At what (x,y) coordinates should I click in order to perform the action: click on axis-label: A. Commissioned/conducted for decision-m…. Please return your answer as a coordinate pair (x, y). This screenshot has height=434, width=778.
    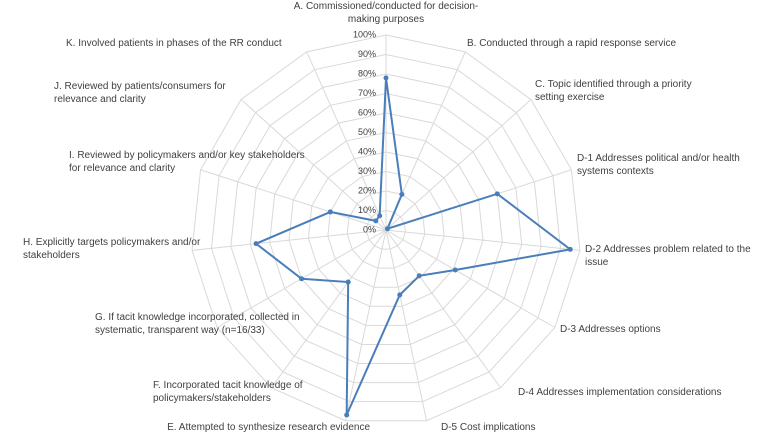
    Looking at the image, I should click on (386, 13).